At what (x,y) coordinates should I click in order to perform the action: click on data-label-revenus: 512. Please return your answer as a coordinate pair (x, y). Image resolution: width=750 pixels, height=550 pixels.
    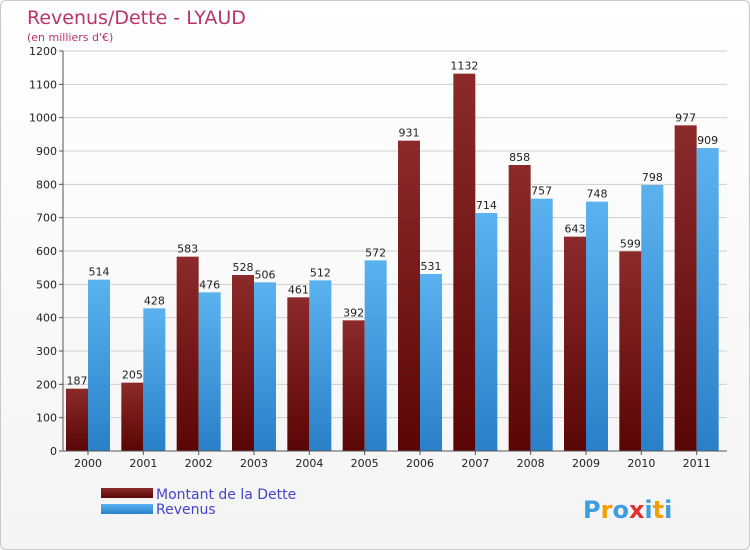
    Looking at the image, I should click on (320, 272).